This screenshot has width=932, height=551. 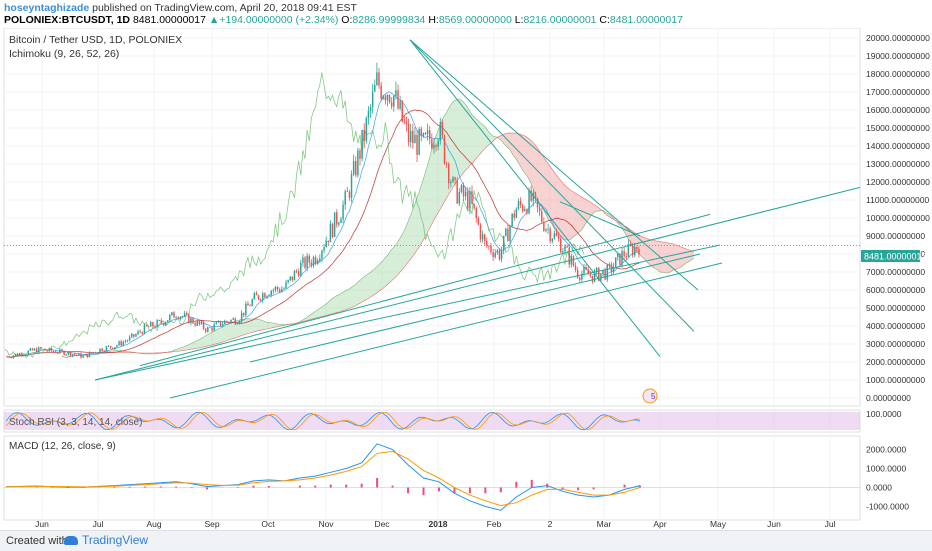 I want to click on price-tick-label: 1000.00000000, so click(x=895, y=380).